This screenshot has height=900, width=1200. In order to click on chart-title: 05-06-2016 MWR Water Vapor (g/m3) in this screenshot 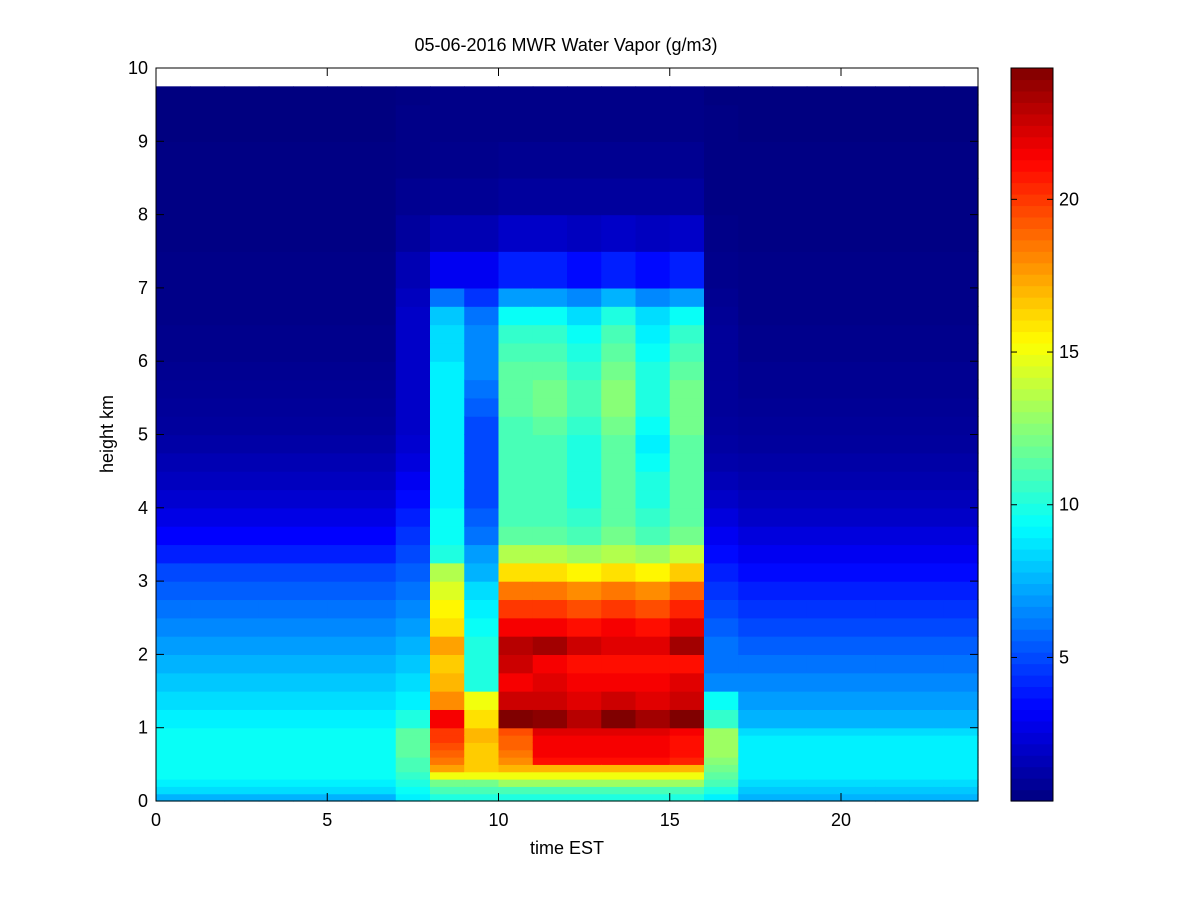, I will do `click(565, 45)`.